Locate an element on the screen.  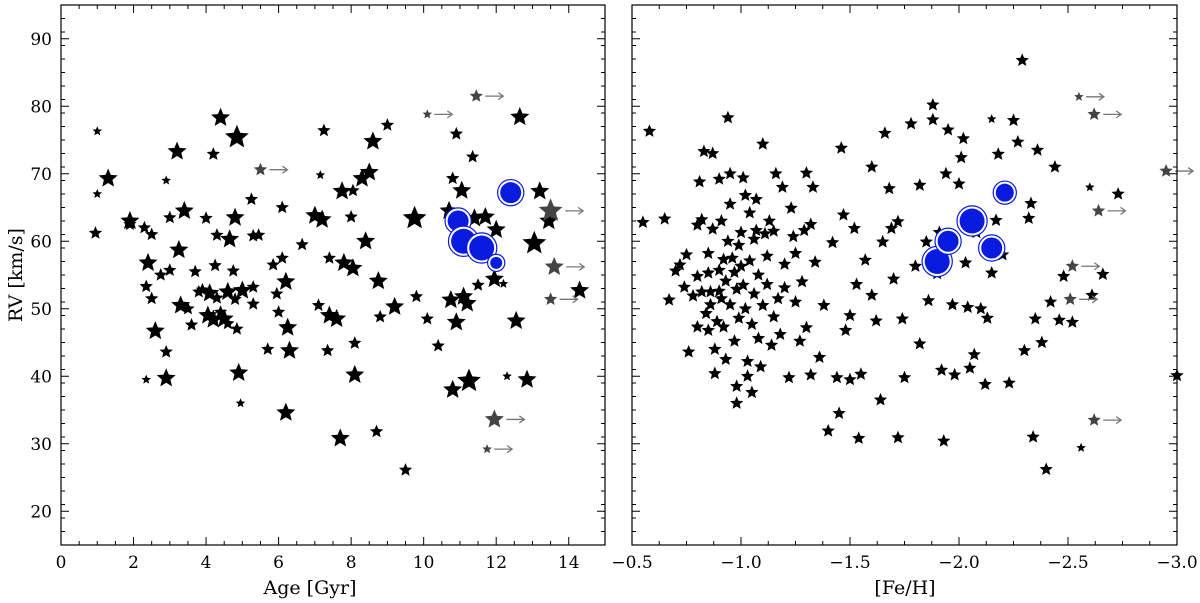
rv-y-tick-label: 80 is located at coordinates (41, 107).